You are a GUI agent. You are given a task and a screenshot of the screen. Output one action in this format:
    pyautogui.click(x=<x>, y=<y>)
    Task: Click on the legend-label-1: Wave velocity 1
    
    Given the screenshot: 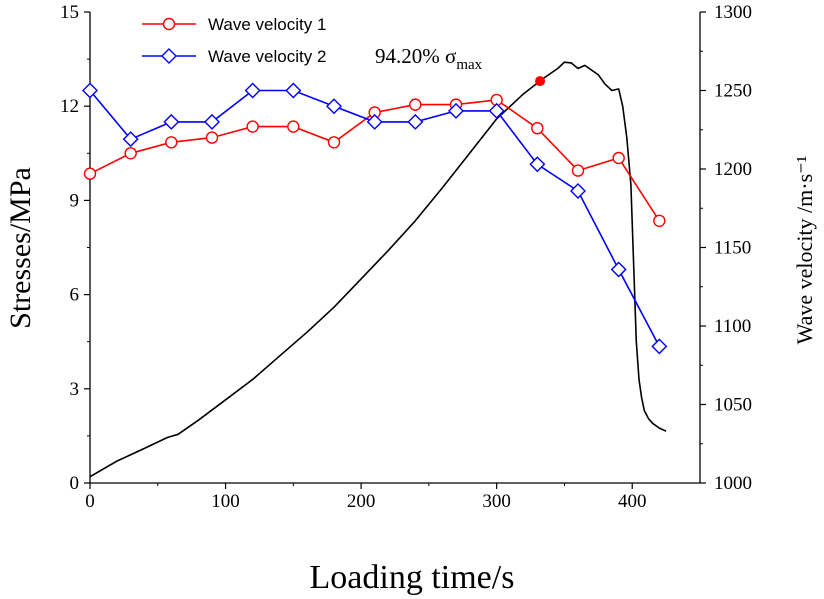 What is the action you would take?
    pyautogui.click(x=267, y=24)
    